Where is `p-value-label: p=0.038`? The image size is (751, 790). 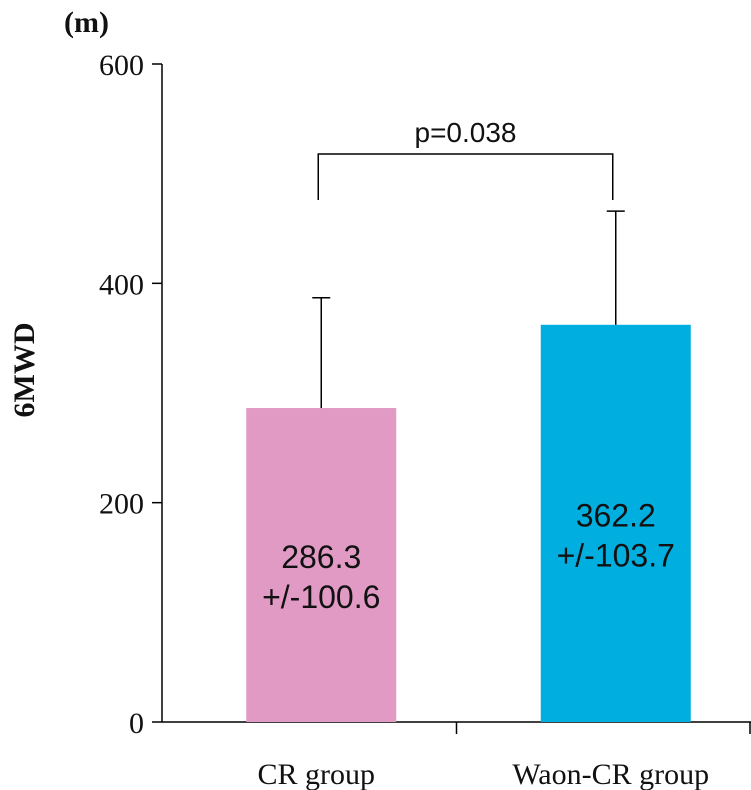
p-value-label: p=0.038 is located at coordinates (466, 132).